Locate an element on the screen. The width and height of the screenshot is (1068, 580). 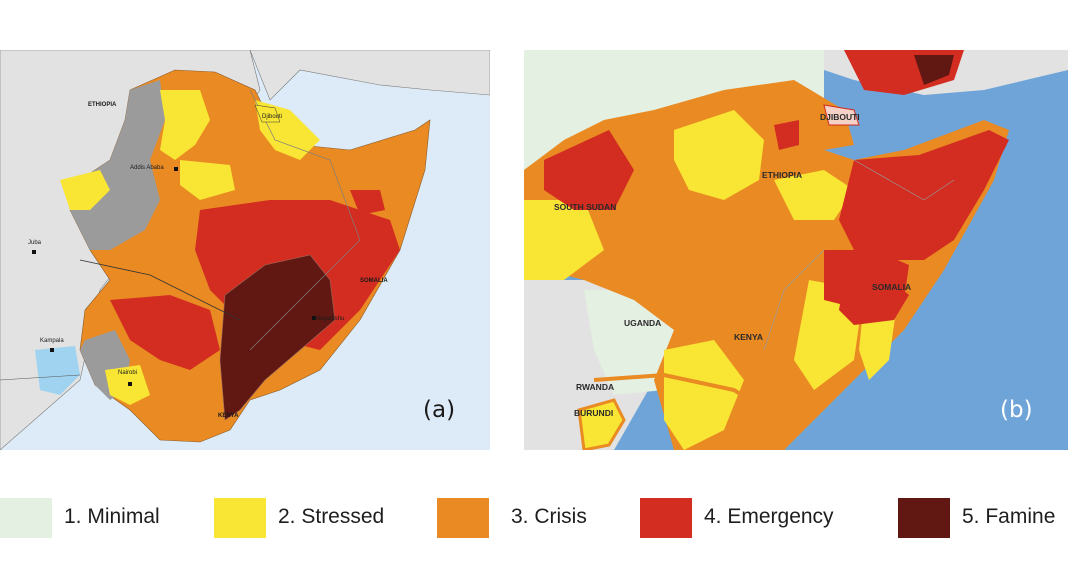
label-djibouti: DJIBOUTI is located at coordinates (840, 117).